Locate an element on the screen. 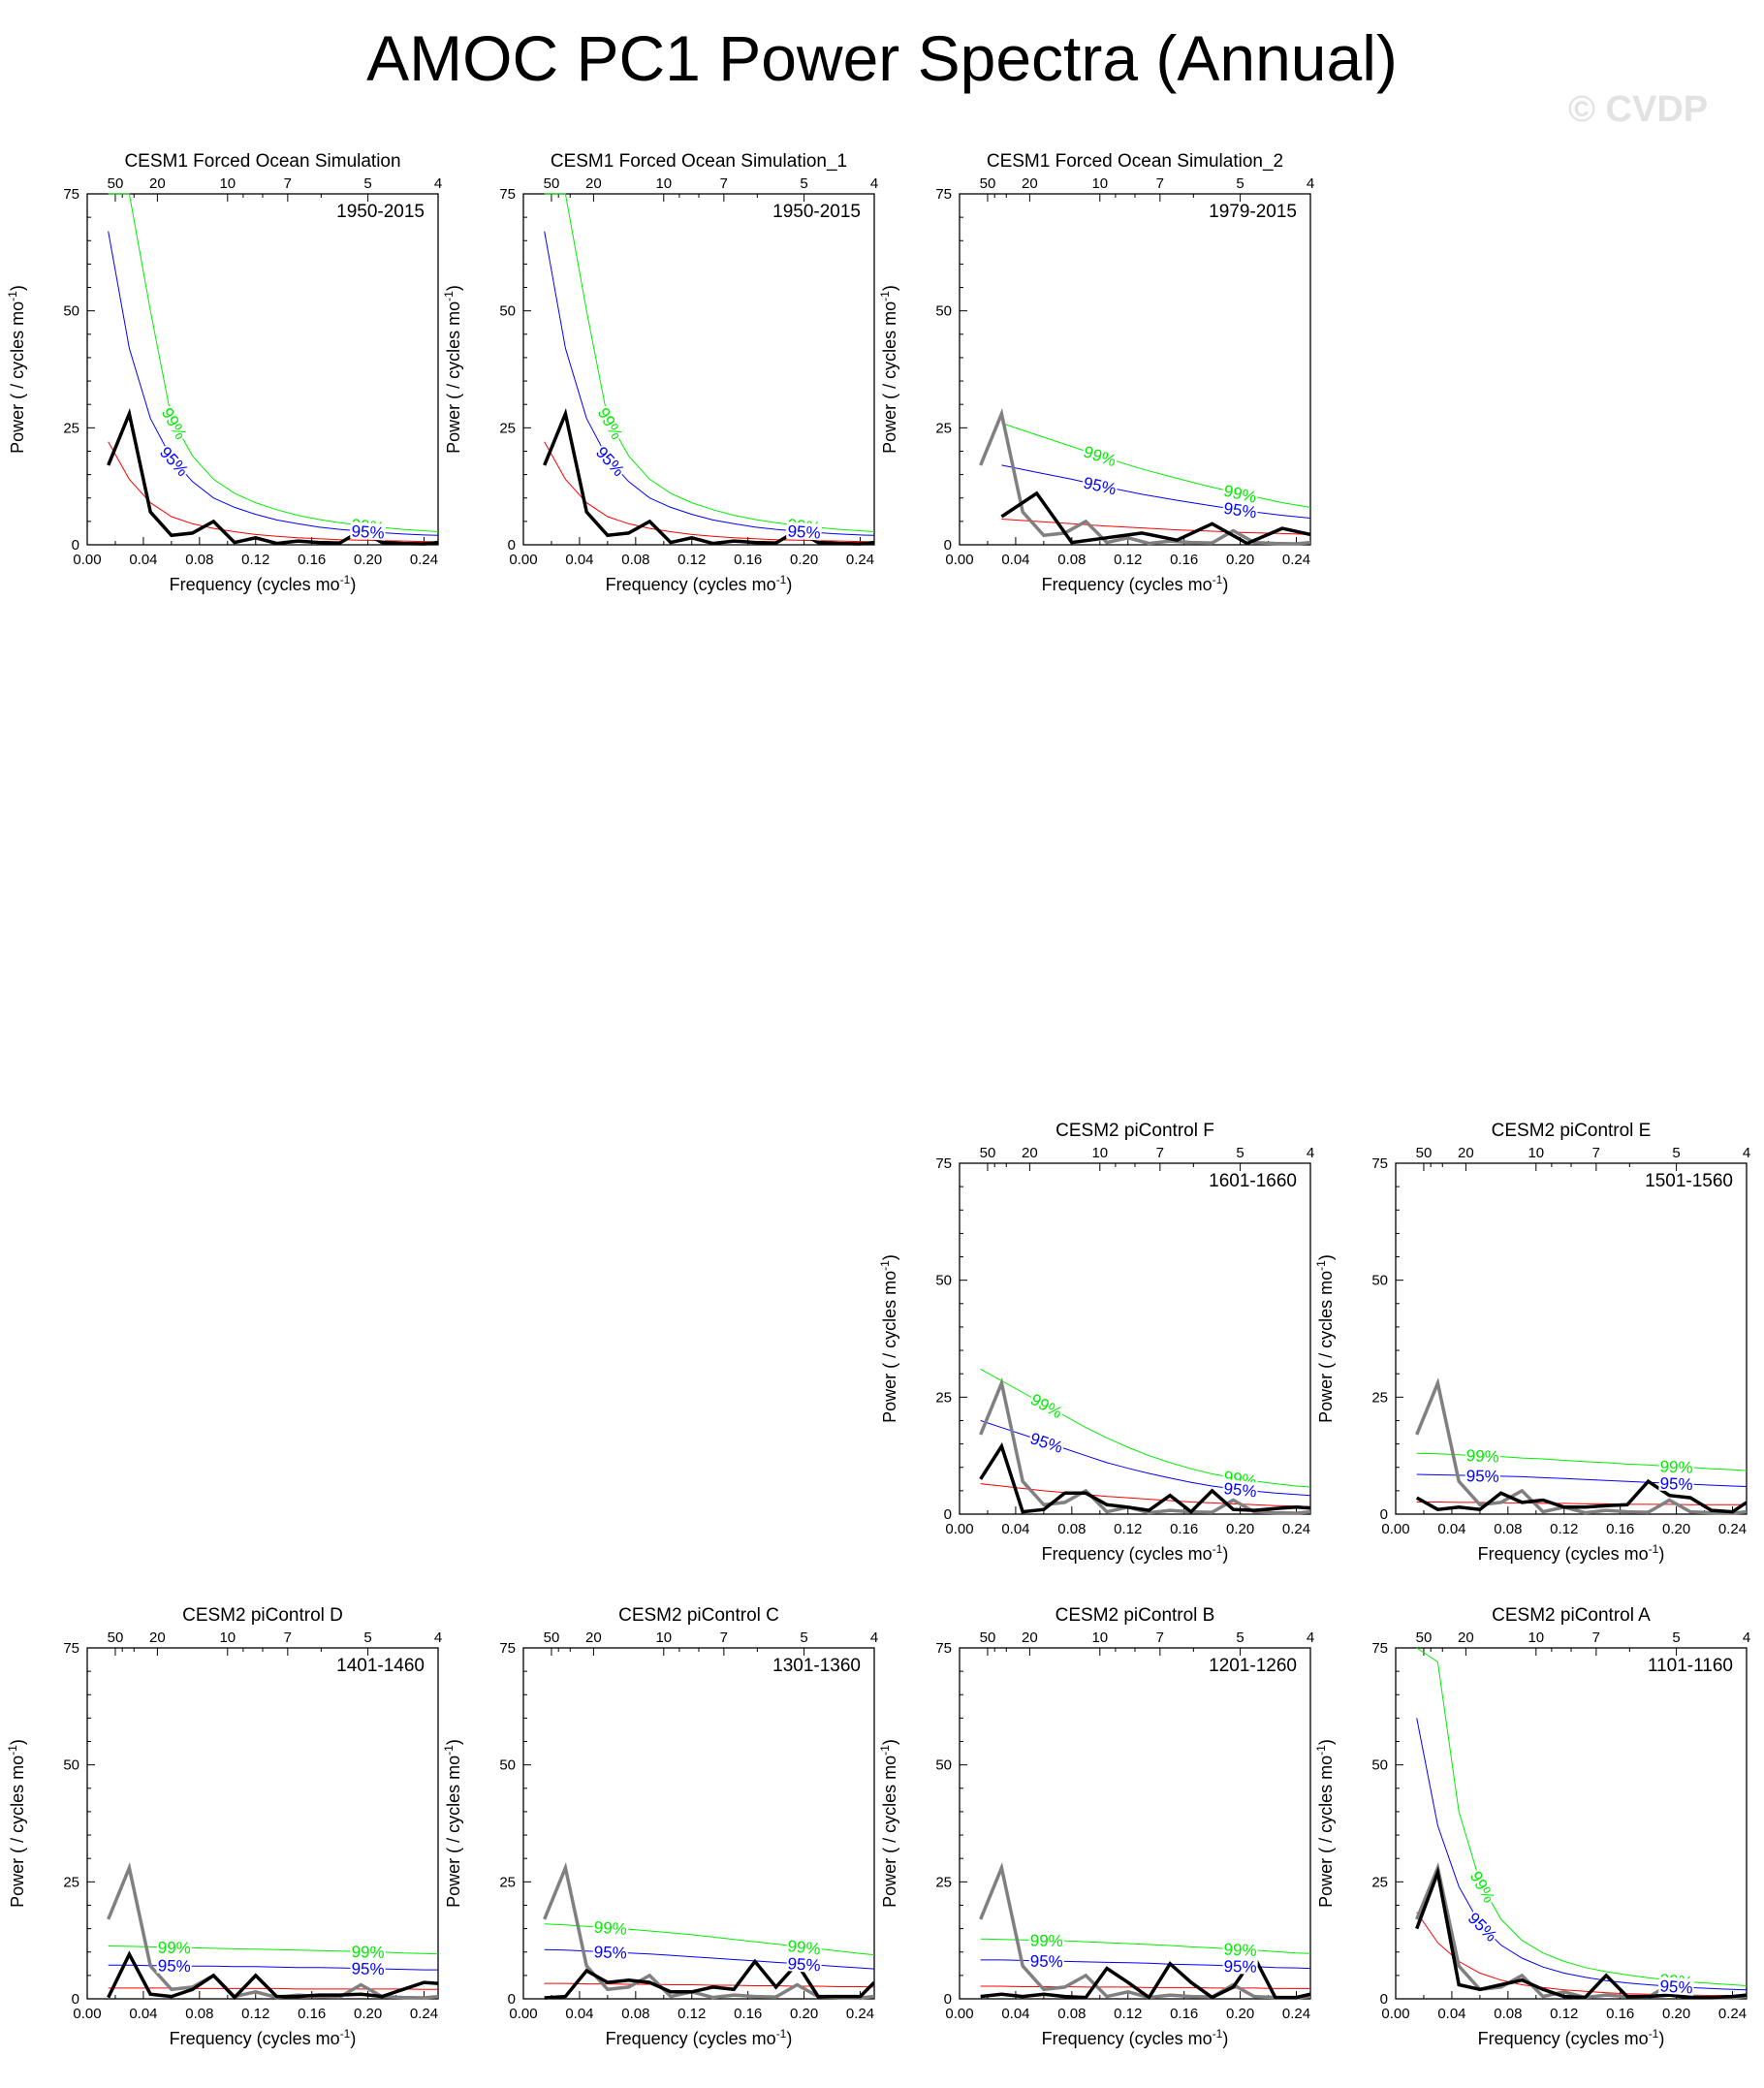 This screenshot has height=2088, width=1764. year-range-label: 1601-1660 is located at coordinates (1253, 1181).